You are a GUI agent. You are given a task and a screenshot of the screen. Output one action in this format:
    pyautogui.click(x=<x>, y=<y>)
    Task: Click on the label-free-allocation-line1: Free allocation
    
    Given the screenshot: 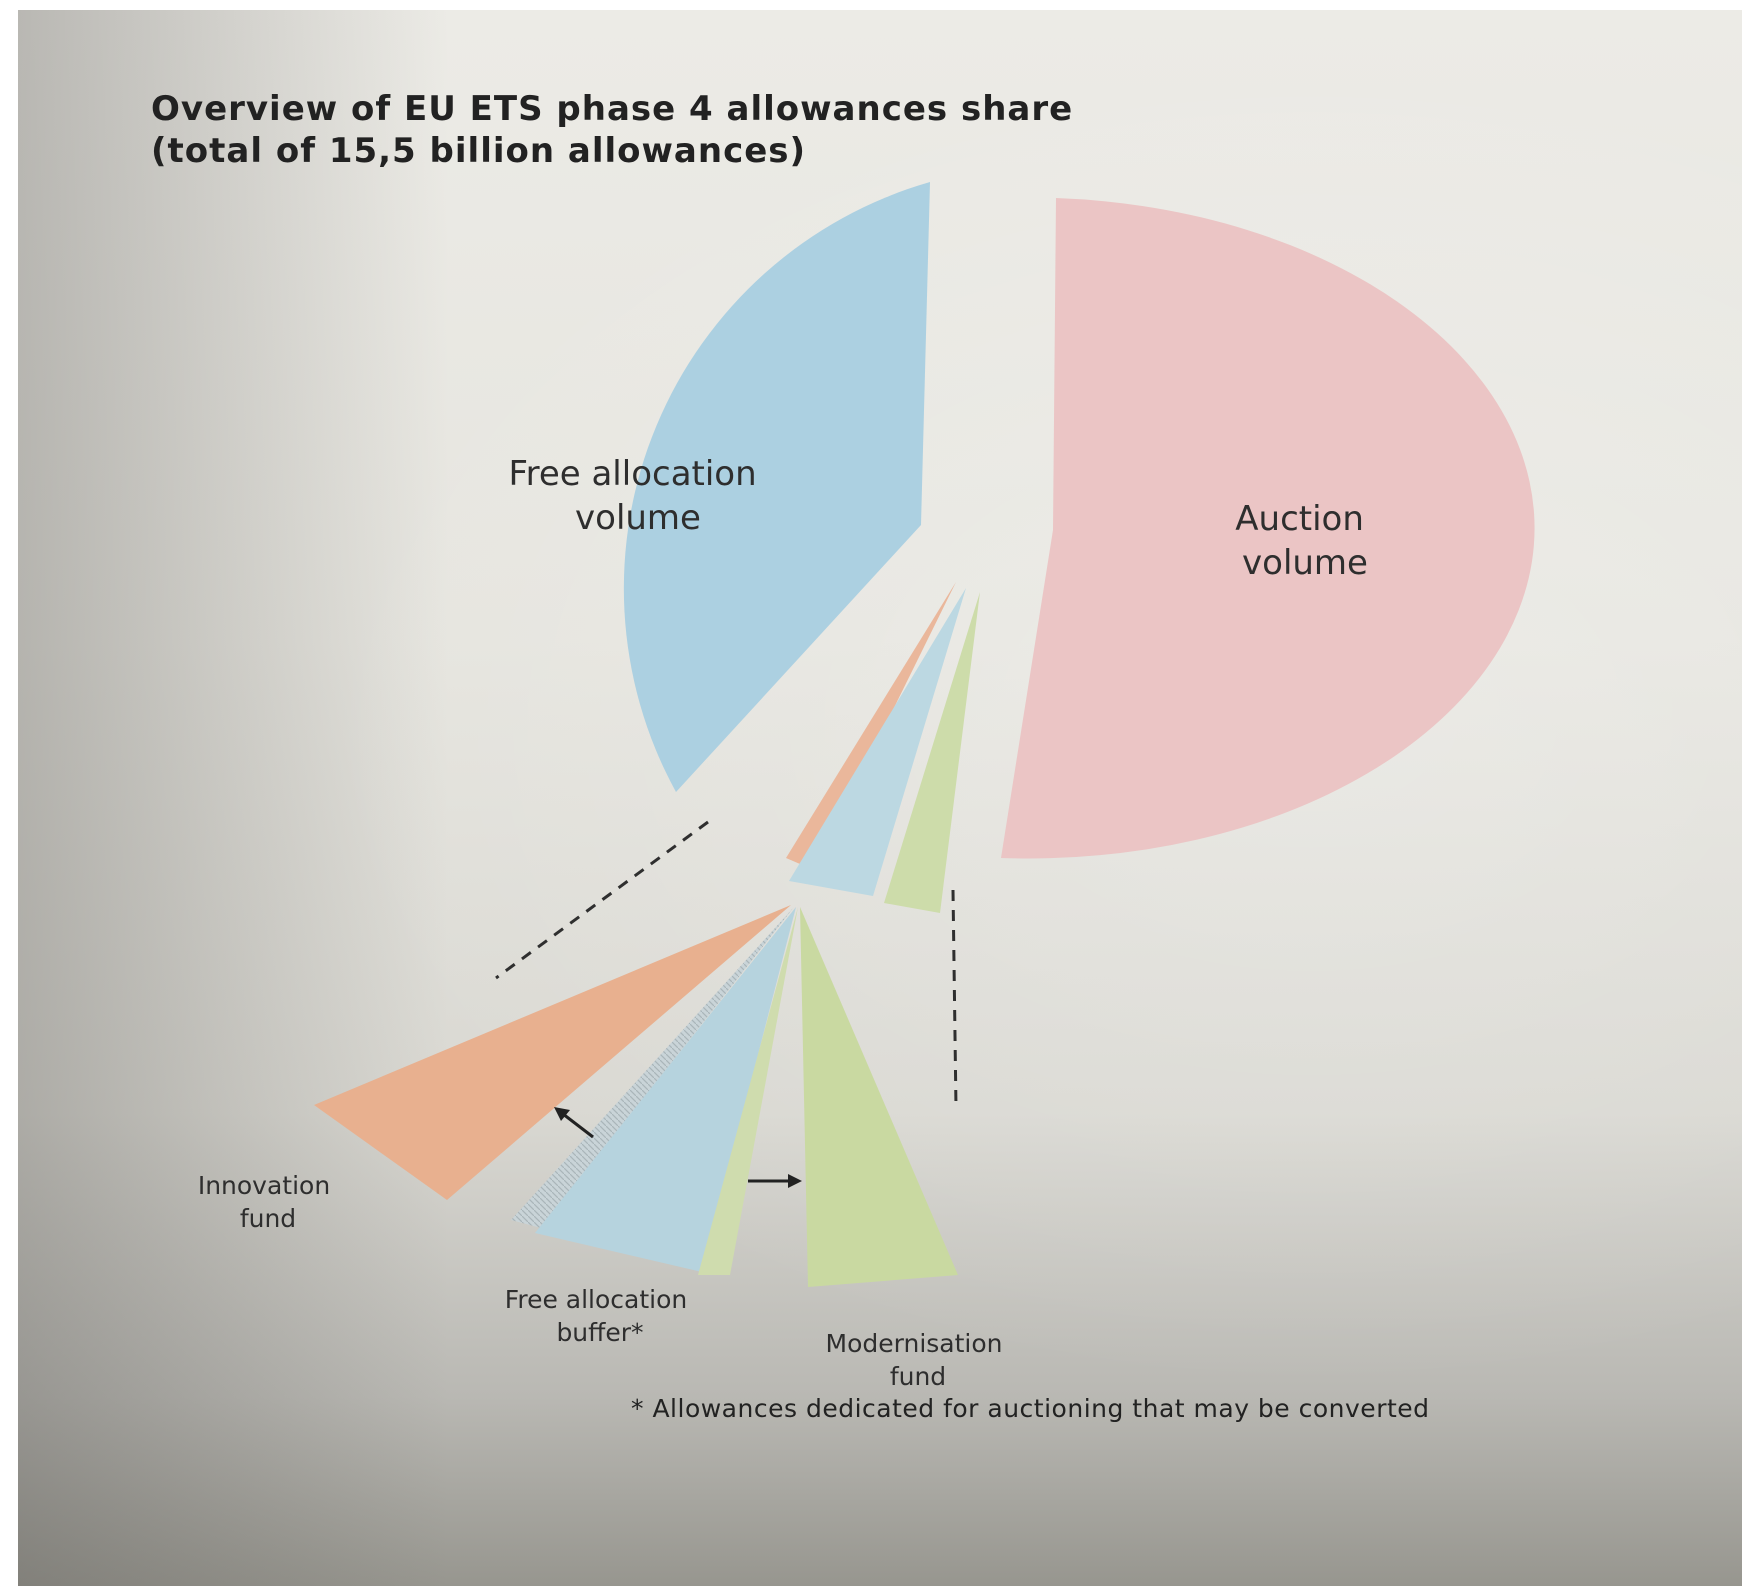 What is the action you would take?
    pyautogui.click(x=633, y=474)
    